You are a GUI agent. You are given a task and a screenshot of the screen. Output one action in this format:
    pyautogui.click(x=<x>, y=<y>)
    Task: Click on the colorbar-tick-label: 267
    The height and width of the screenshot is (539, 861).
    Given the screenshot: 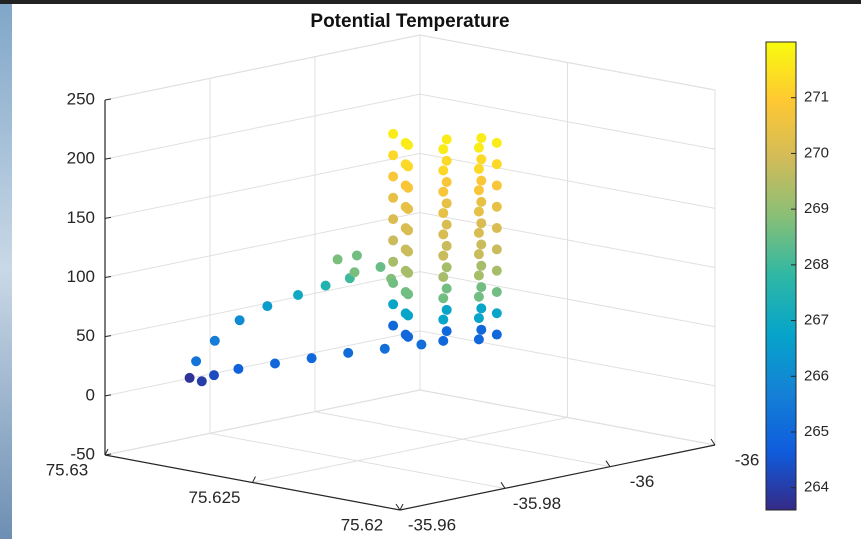 What is the action you would take?
    pyautogui.click(x=816, y=320)
    